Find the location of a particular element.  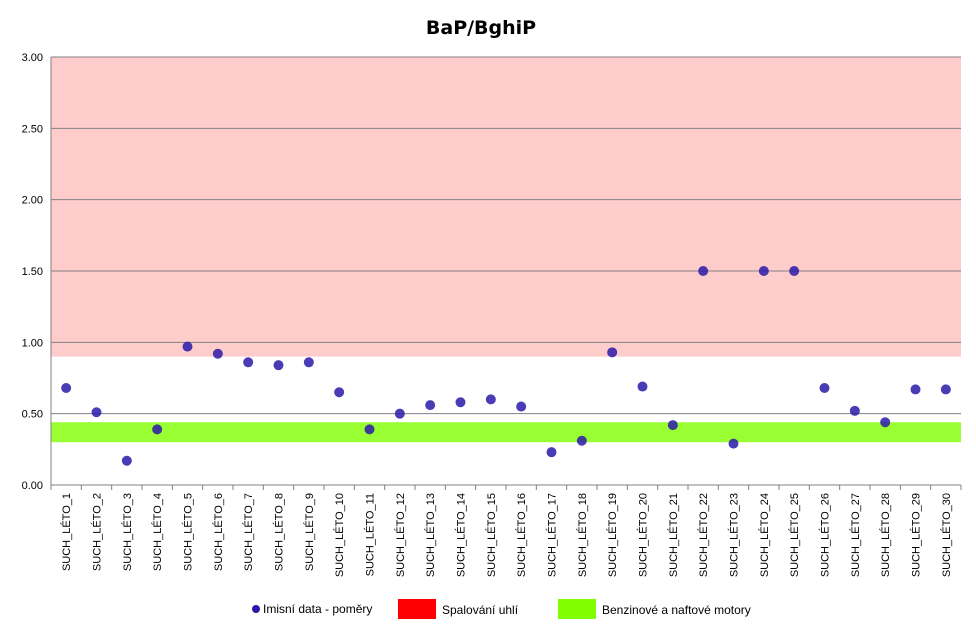

x-tick-label: SUCH_LÉTO_13 is located at coordinates (430, 535).